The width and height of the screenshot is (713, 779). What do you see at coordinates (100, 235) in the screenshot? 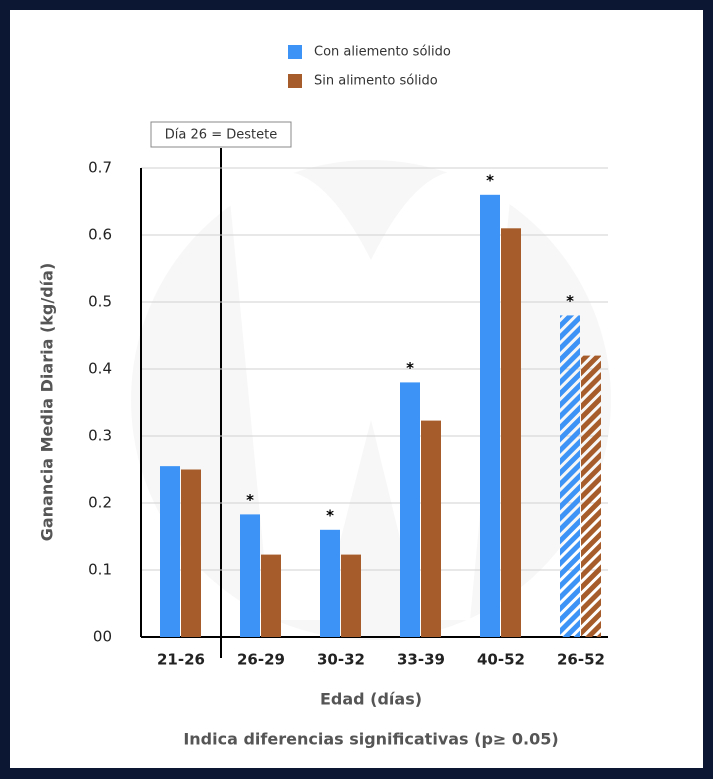
I see `y-tick-label: 0.6` at bounding box center [100, 235].